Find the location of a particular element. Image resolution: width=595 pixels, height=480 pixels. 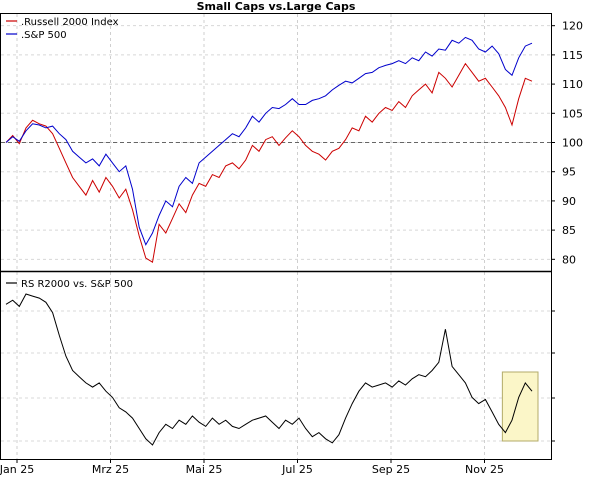

x-tick-label: Nov 25 is located at coordinates (484, 469).